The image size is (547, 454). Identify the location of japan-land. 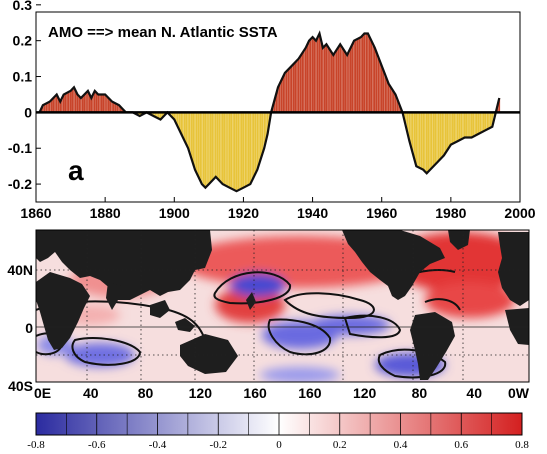
(251, 301).